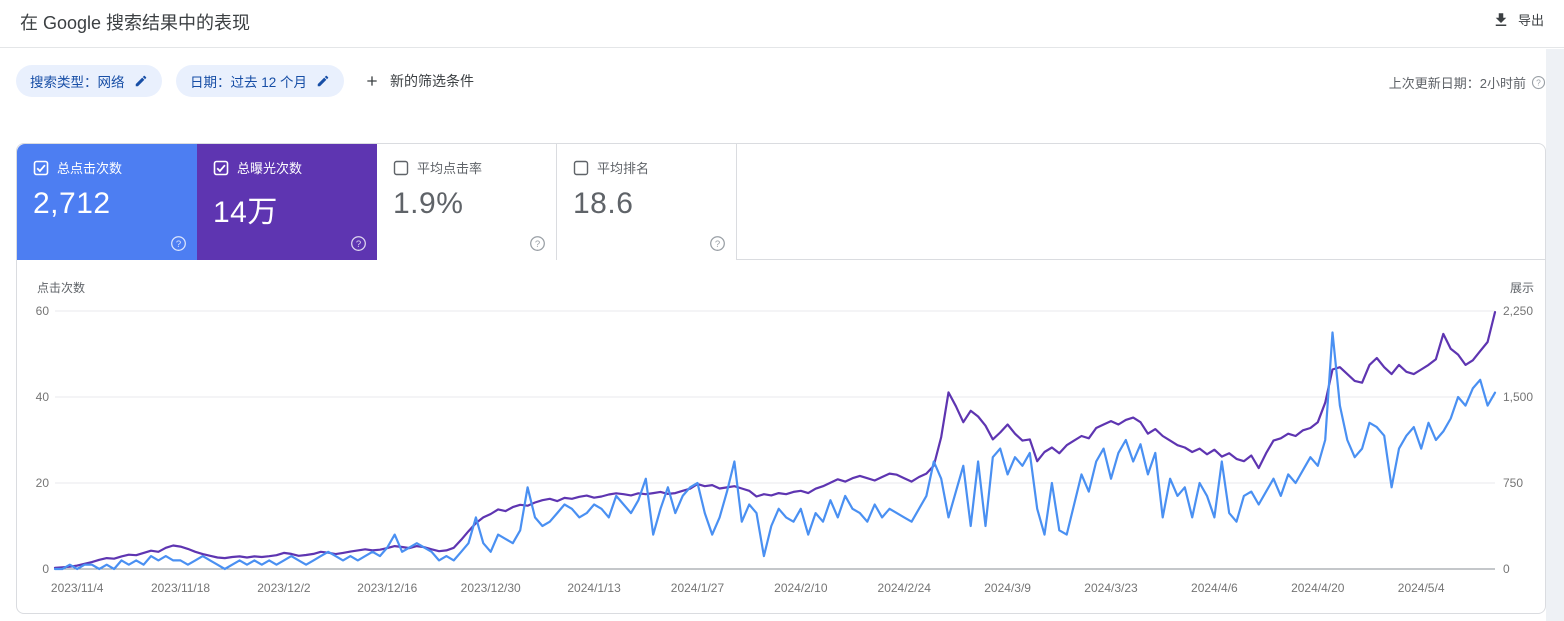 The width and height of the screenshot is (1564, 621). What do you see at coordinates (1506, 569) in the screenshot?
I see `right-axis-tick: 0` at bounding box center [1506, 569].